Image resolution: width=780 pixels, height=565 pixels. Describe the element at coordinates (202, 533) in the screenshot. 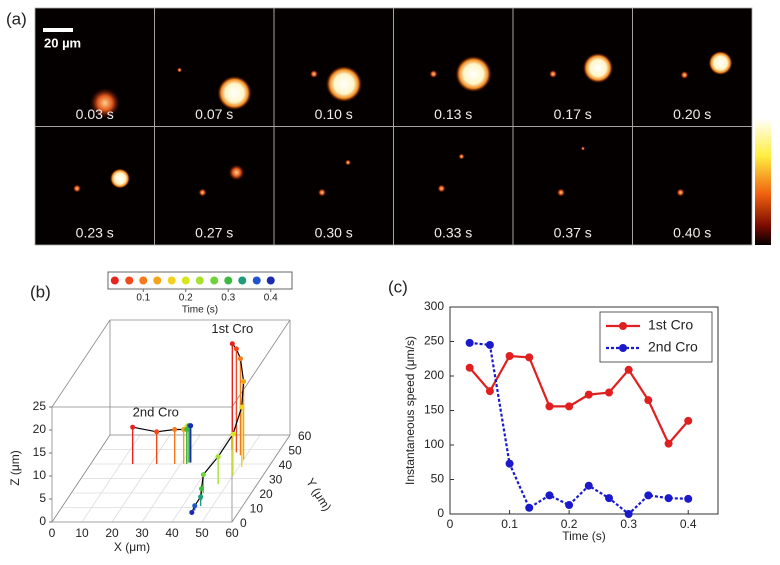

I see `x-tick-label: 50` at that location.